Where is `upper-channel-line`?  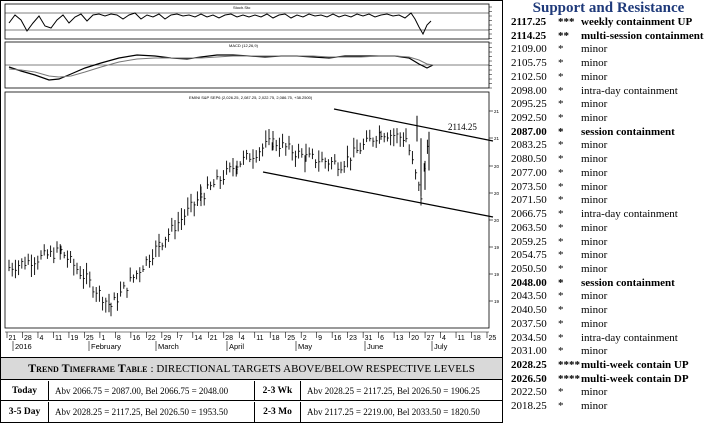 upper-channel-line is located at coordinates (413, 125).